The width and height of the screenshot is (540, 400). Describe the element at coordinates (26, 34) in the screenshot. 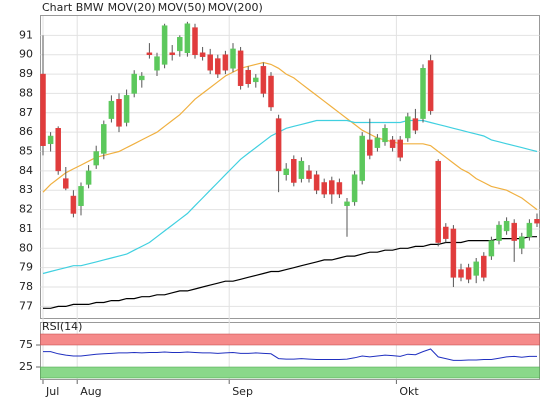

I see `y-tick-label: 91` at that location.